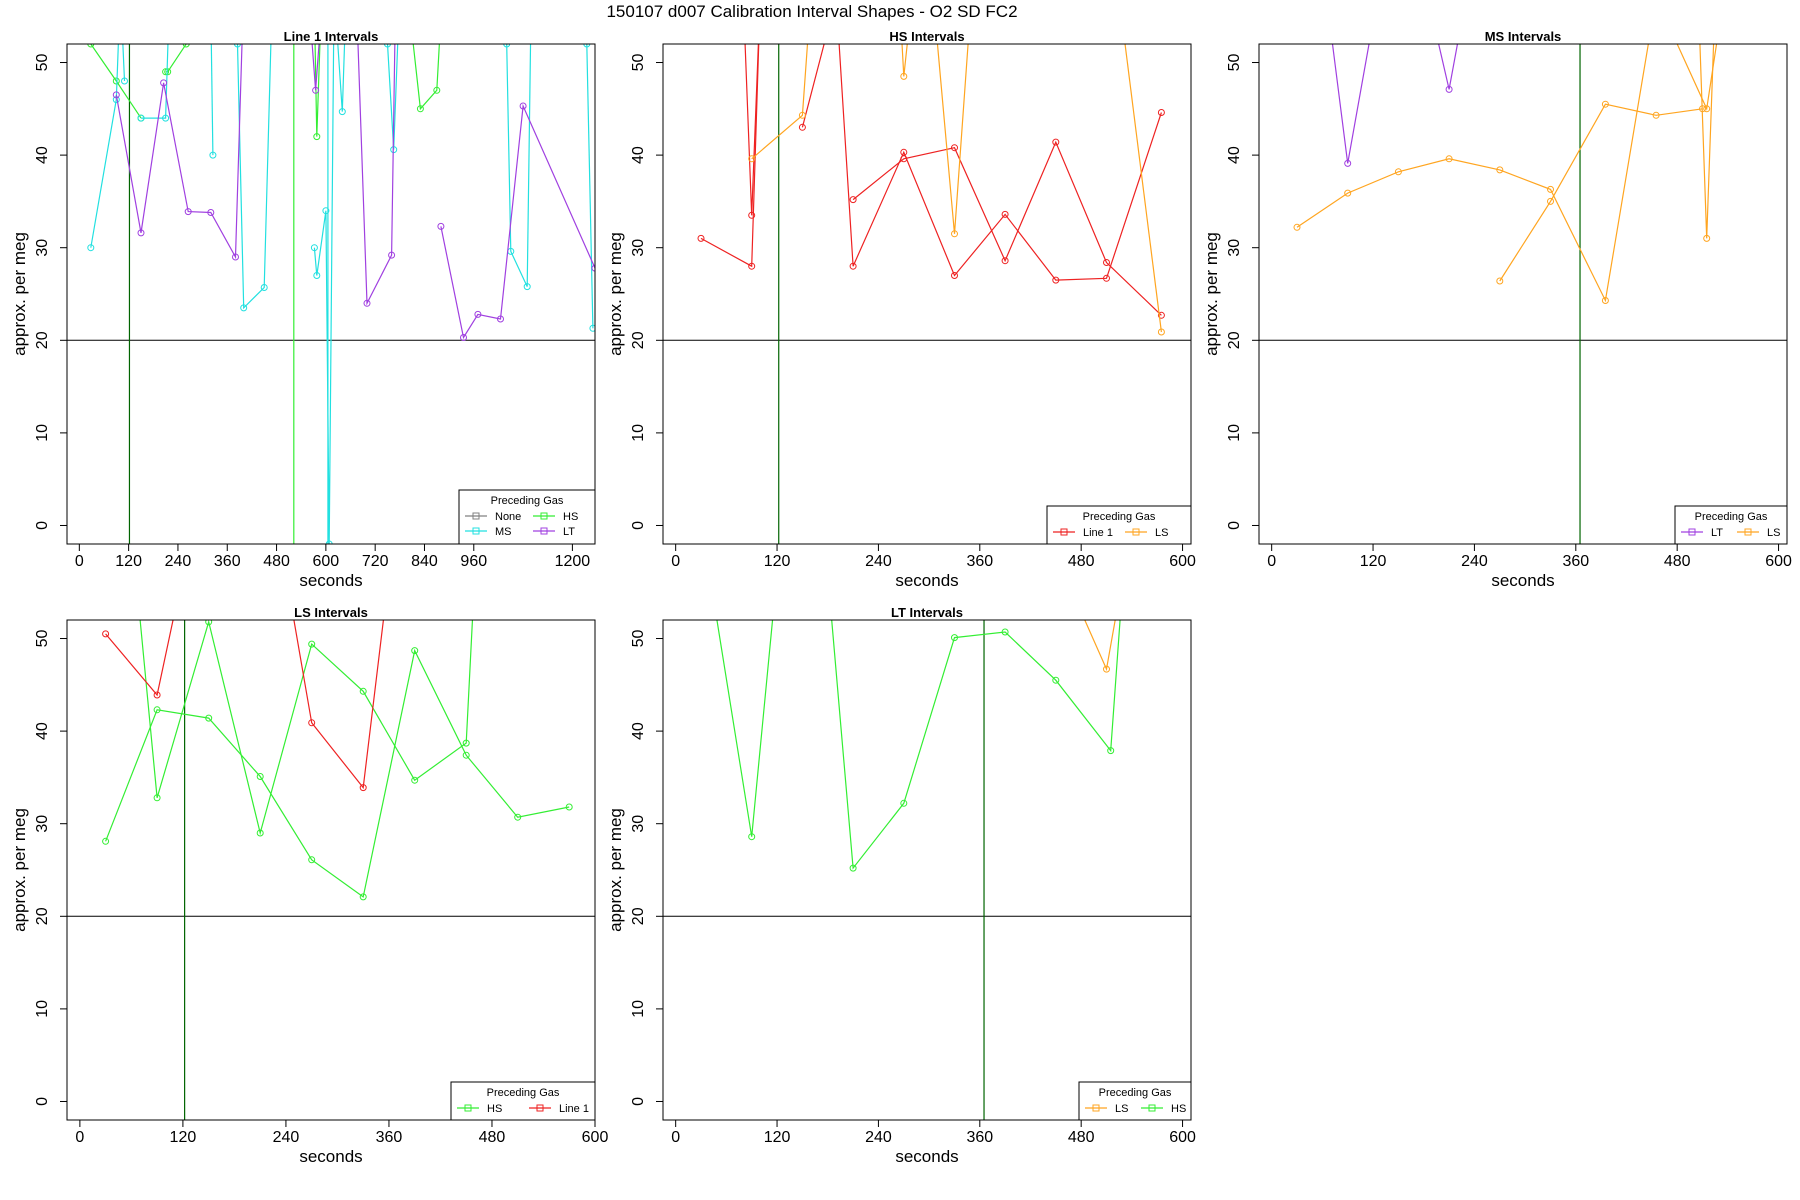  I want to click on legend-entry: LT, so click(1702, 533).